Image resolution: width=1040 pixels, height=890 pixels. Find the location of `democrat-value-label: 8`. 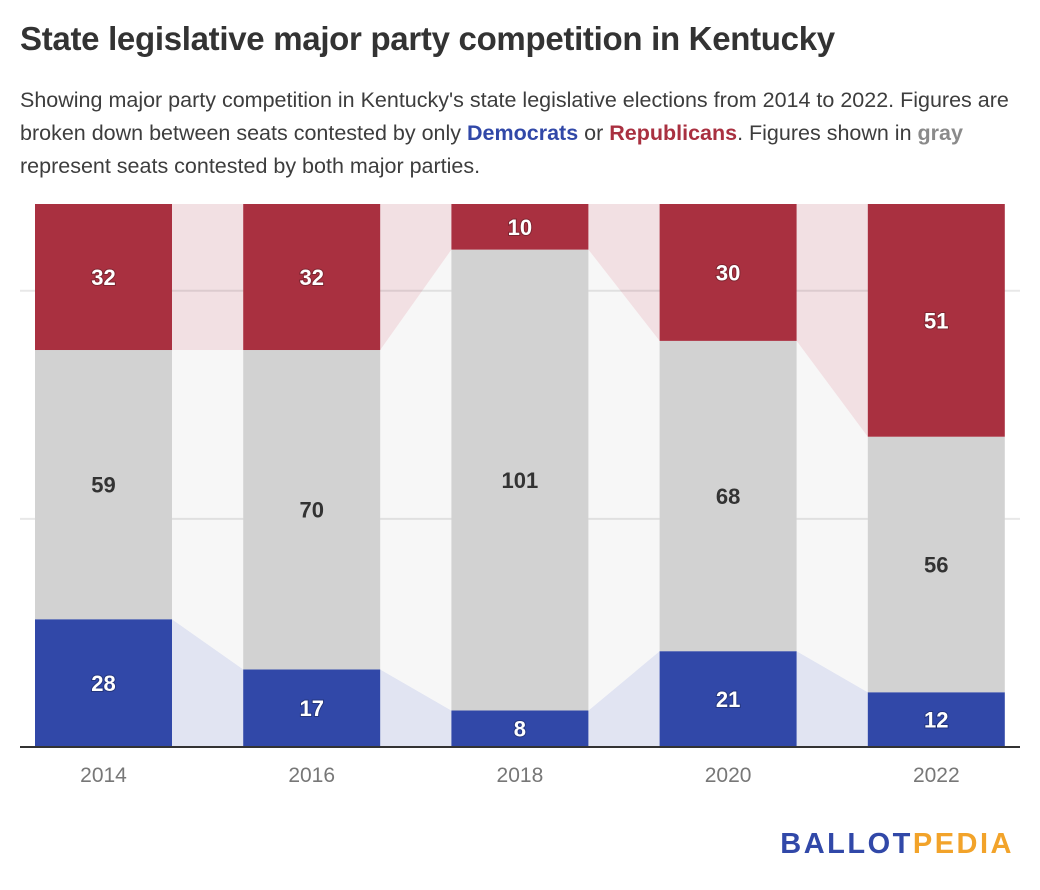

democrat-value-label: 8 is located at coordinates (520, 729).